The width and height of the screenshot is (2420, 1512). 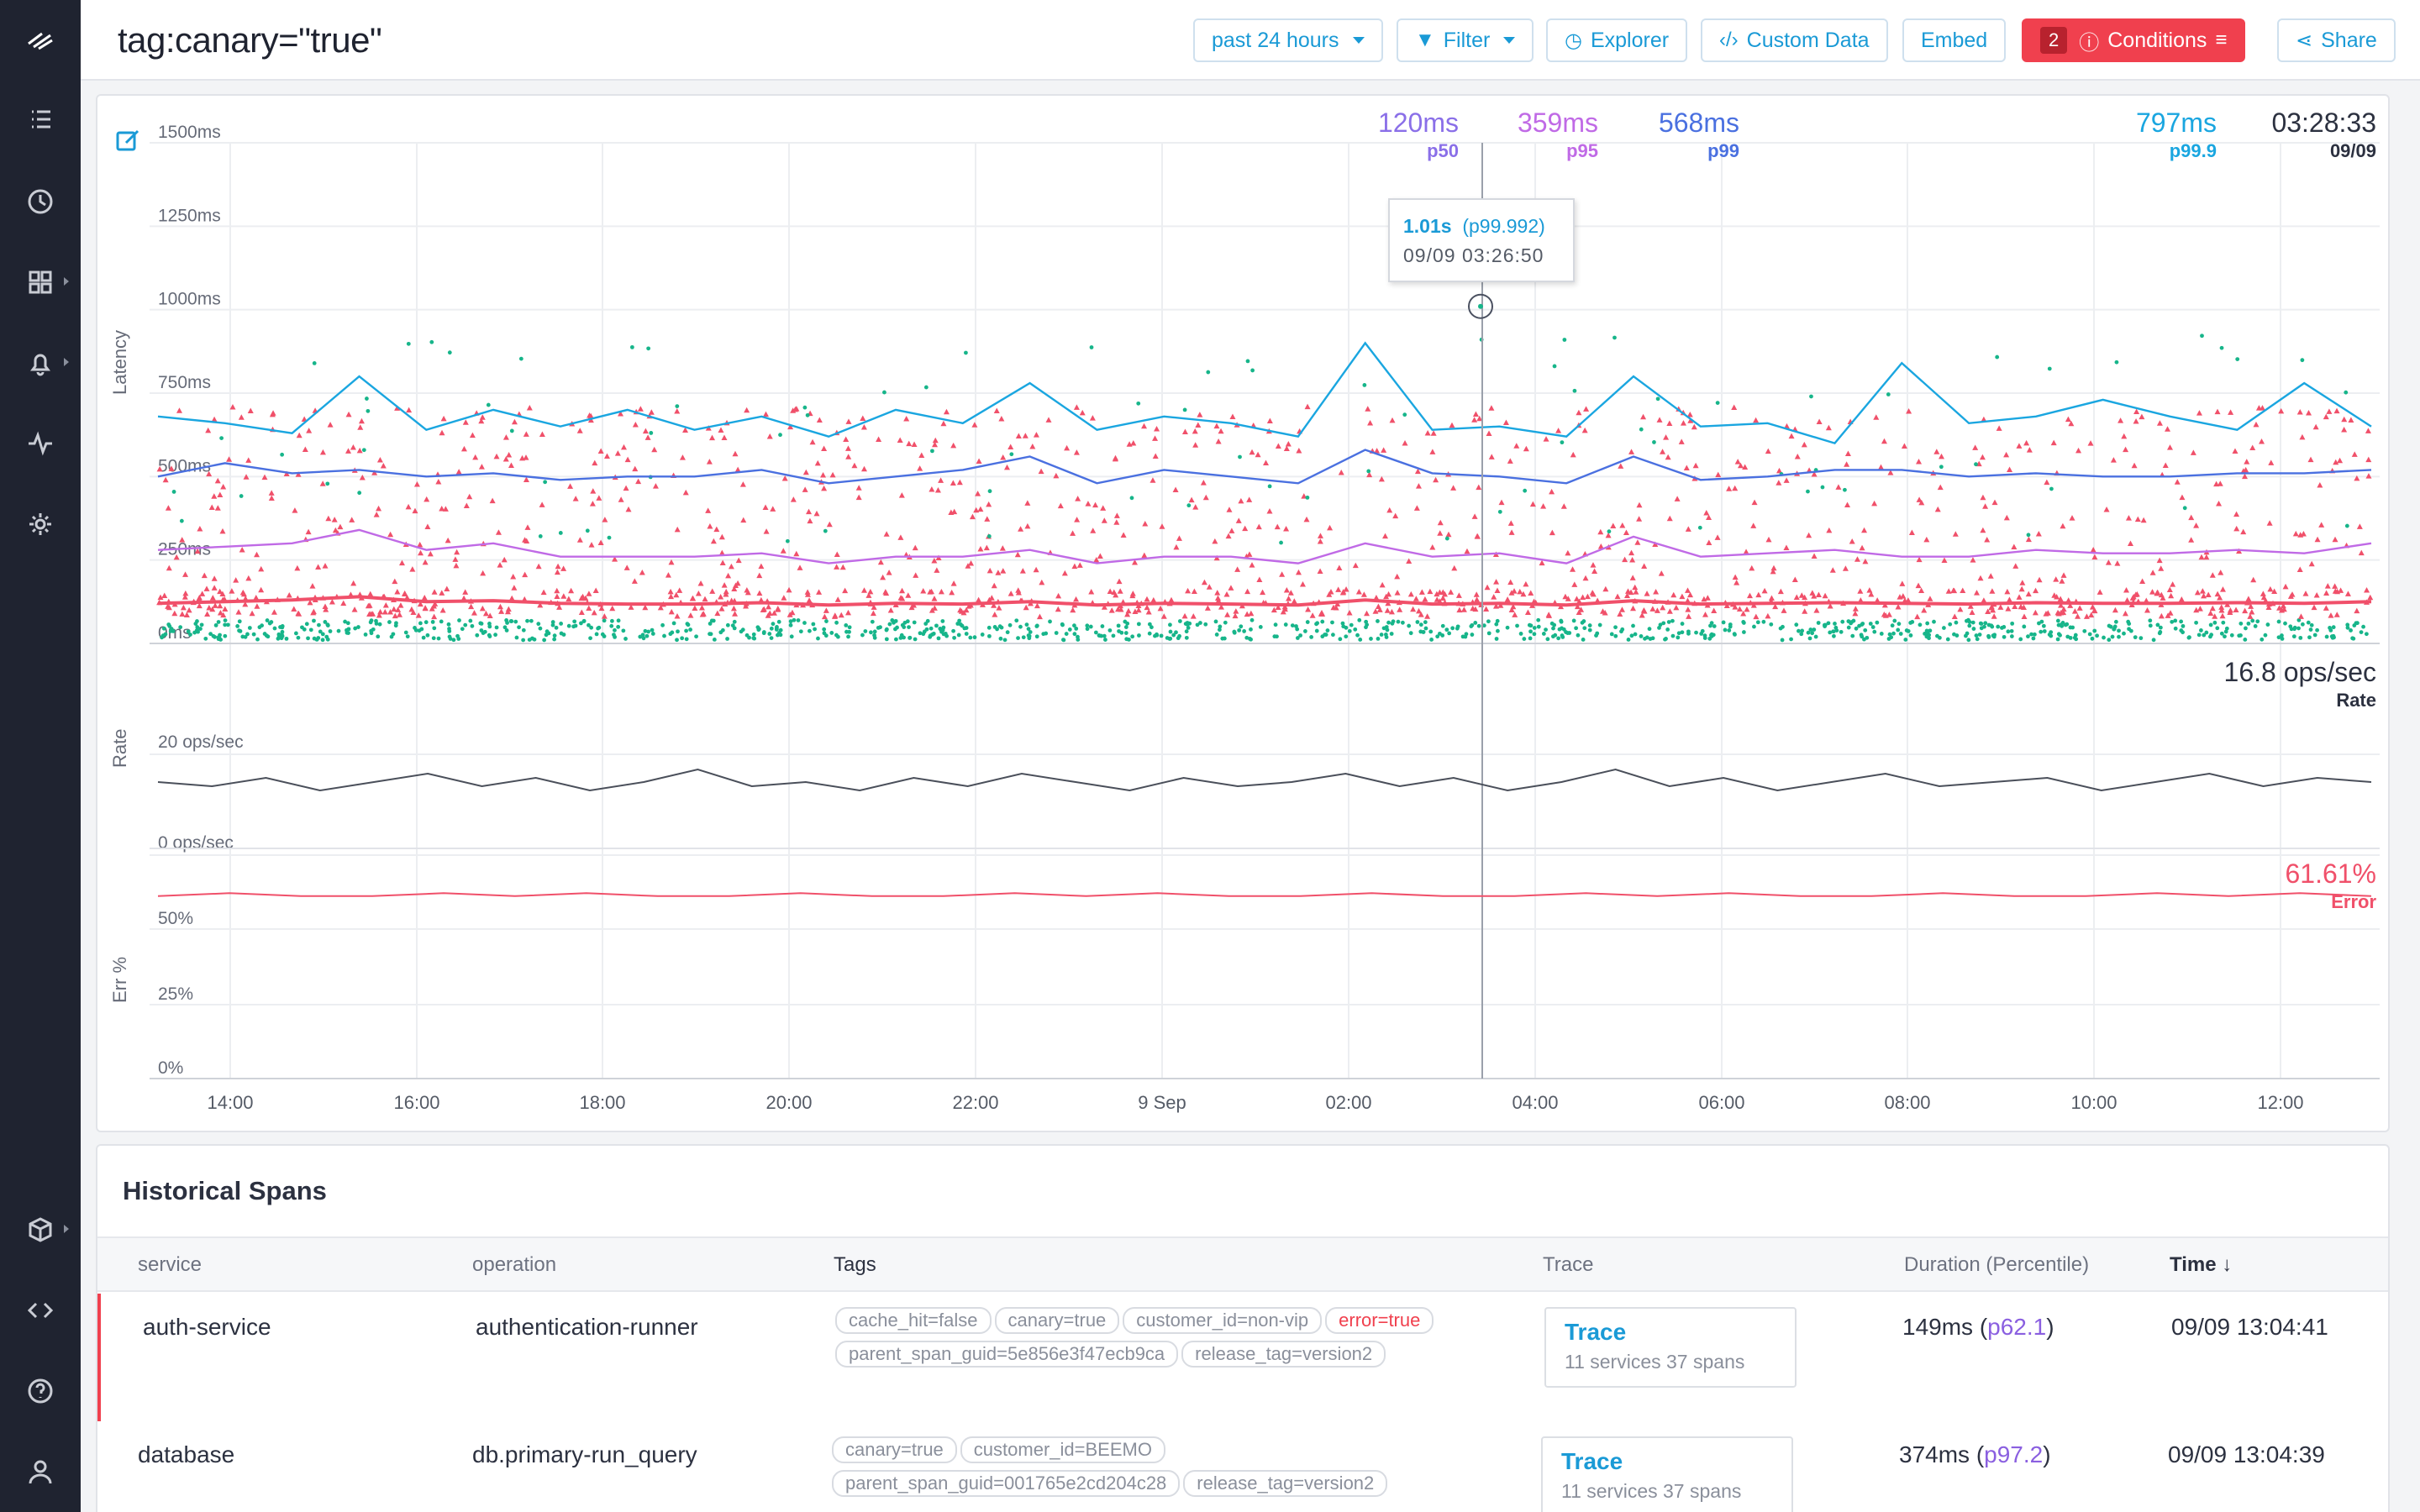 What do you see at coordinates (40, 1310) in the screenshot?
I see `code-icon` at bounding box center [40, 1310].